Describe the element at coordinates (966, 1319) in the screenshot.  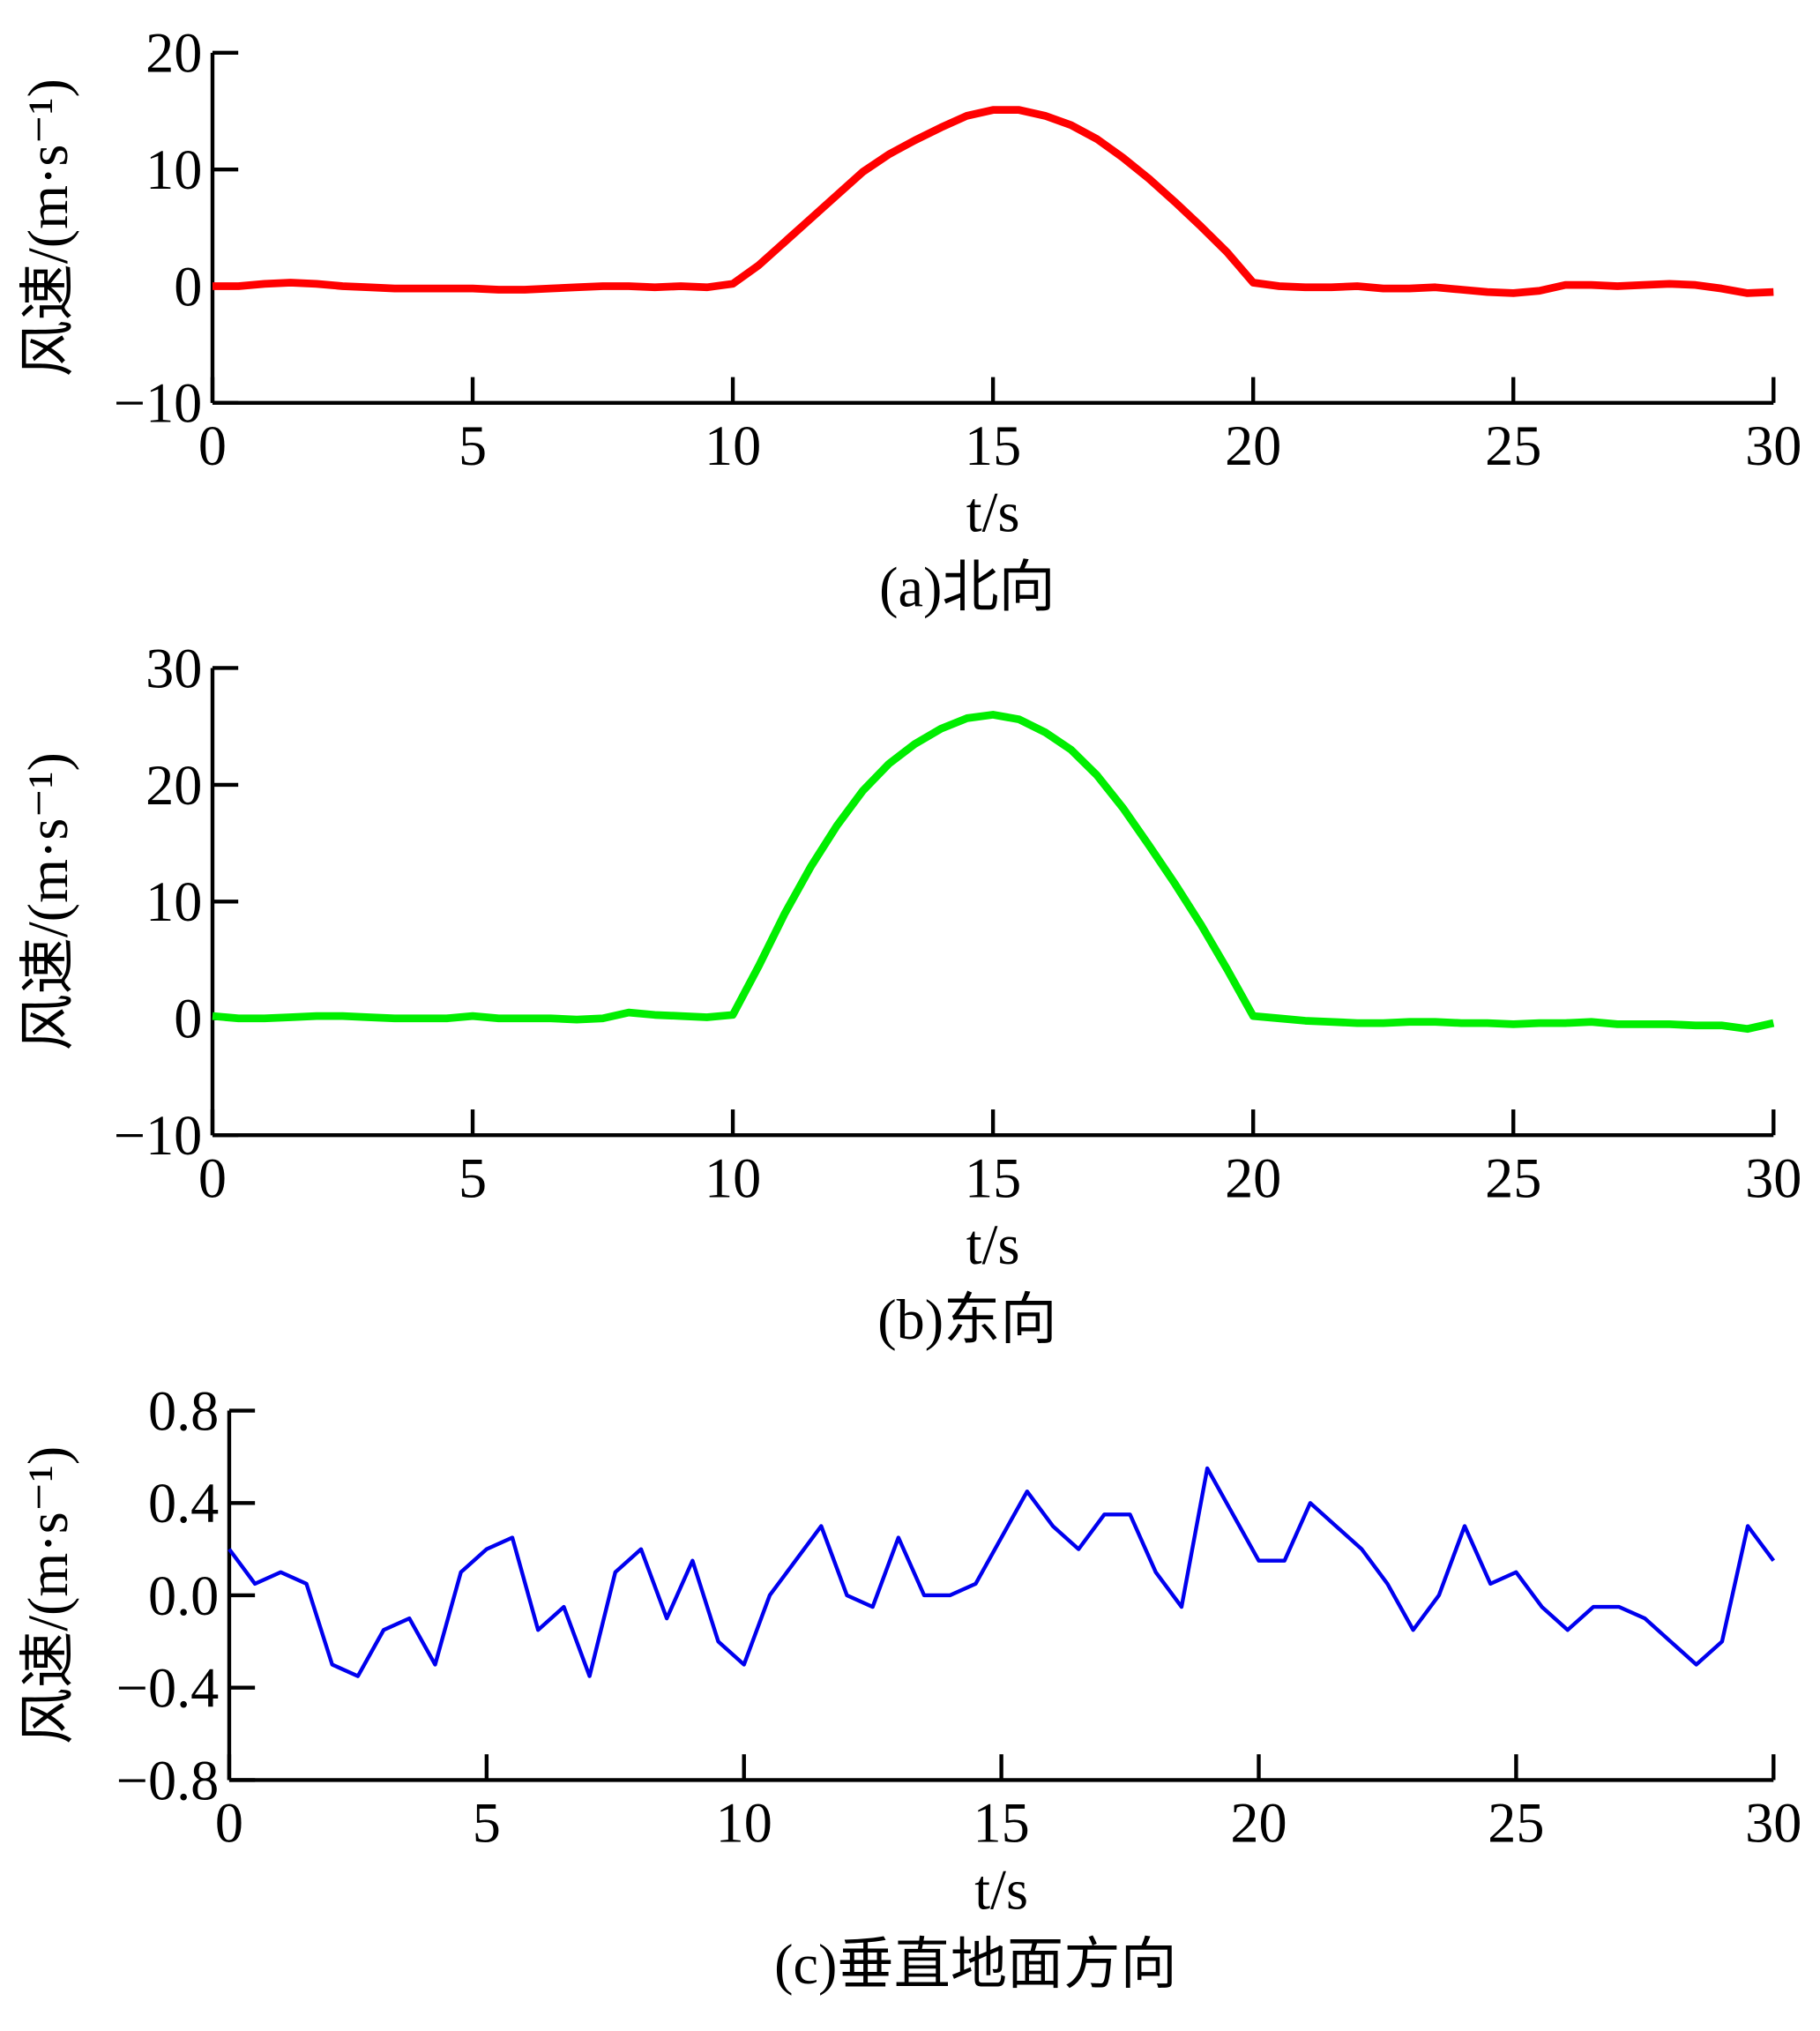
I see `chart-caption: (b)东向` at that location.